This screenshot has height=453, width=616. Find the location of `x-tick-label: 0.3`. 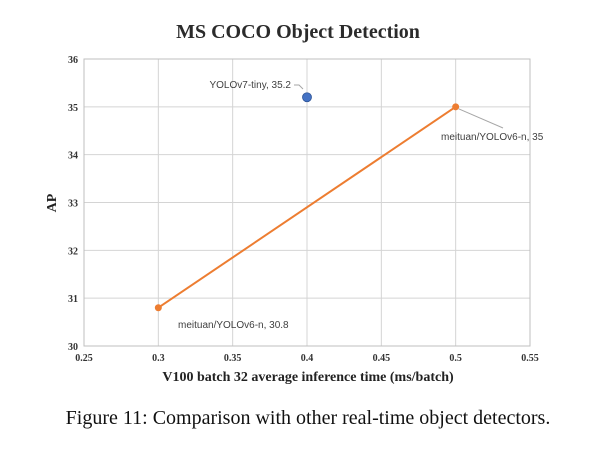

x-tick-label: 0.3 is located at coordinates (158, 358).